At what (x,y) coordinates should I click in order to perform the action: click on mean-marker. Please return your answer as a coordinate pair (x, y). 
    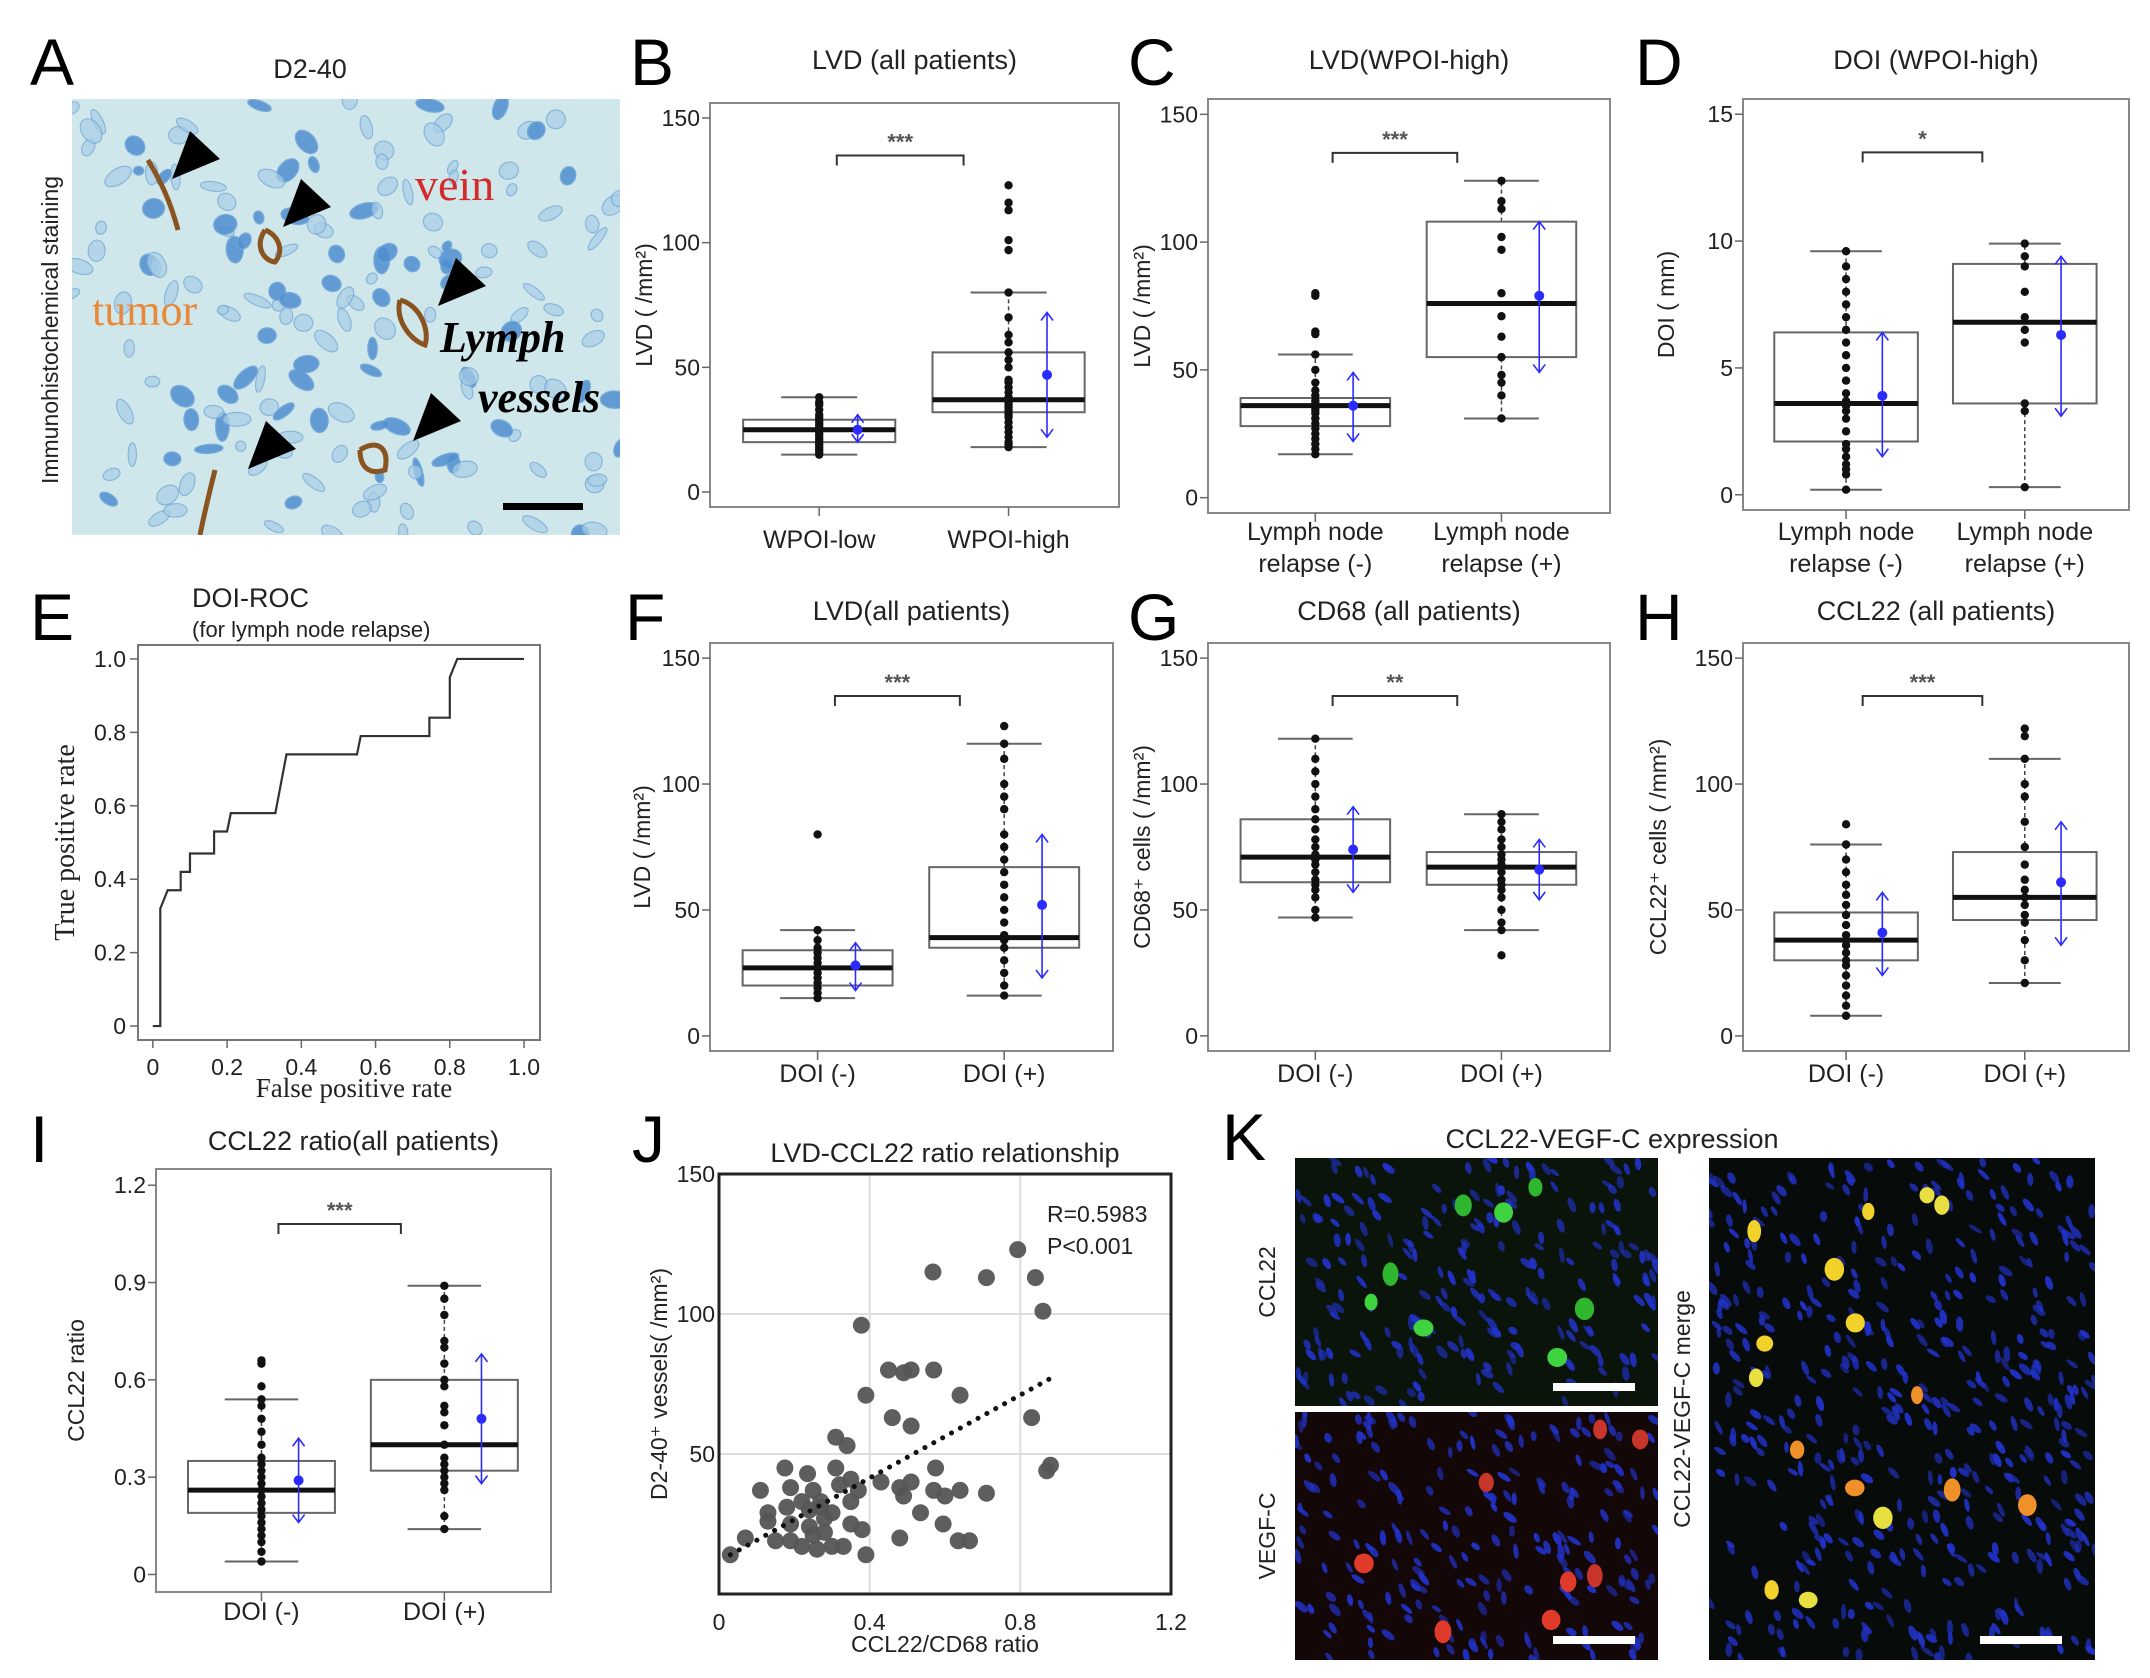
    Looking at the image, I should click on (298, 1480).